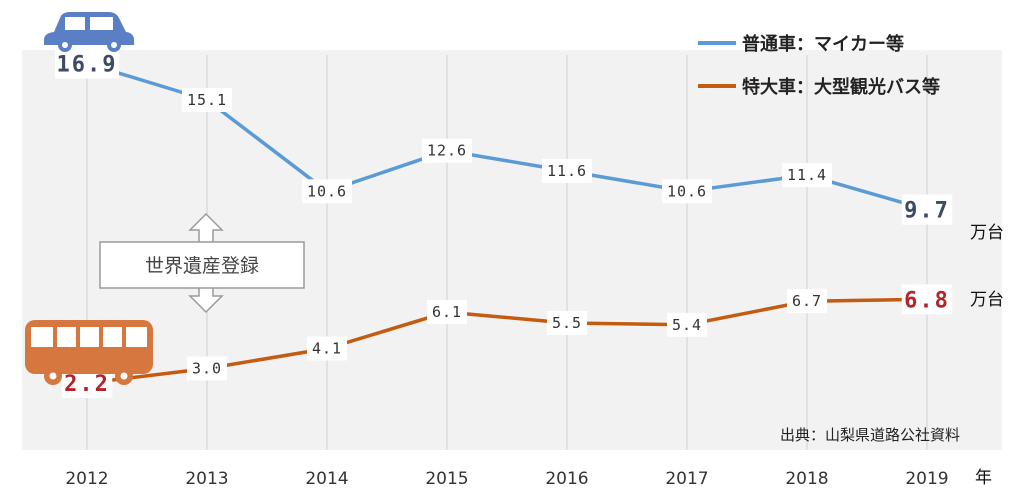  What do you see at coordinates (987, 233) in the screenshot?
I see `unit-label-car: 万台` at bounding box center [987, 233].